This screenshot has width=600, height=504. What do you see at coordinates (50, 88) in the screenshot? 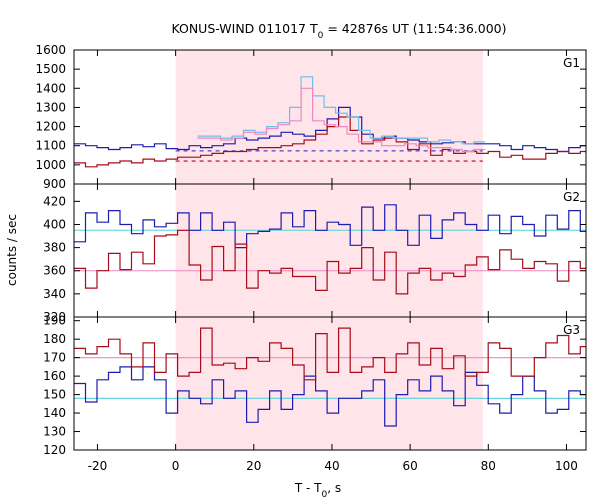
I see `y-tick-label-g1-5: 1400` at bounding box center [50, 88].